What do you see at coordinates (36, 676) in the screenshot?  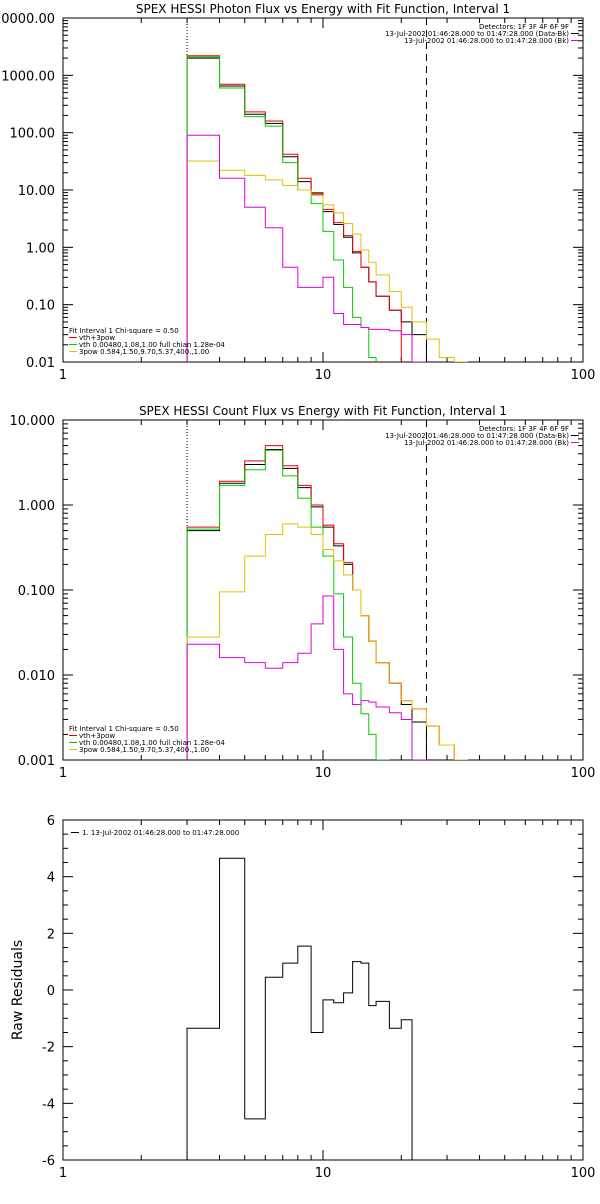 I see `y-tick-label: 0.010` at bounding box center [36, 676].